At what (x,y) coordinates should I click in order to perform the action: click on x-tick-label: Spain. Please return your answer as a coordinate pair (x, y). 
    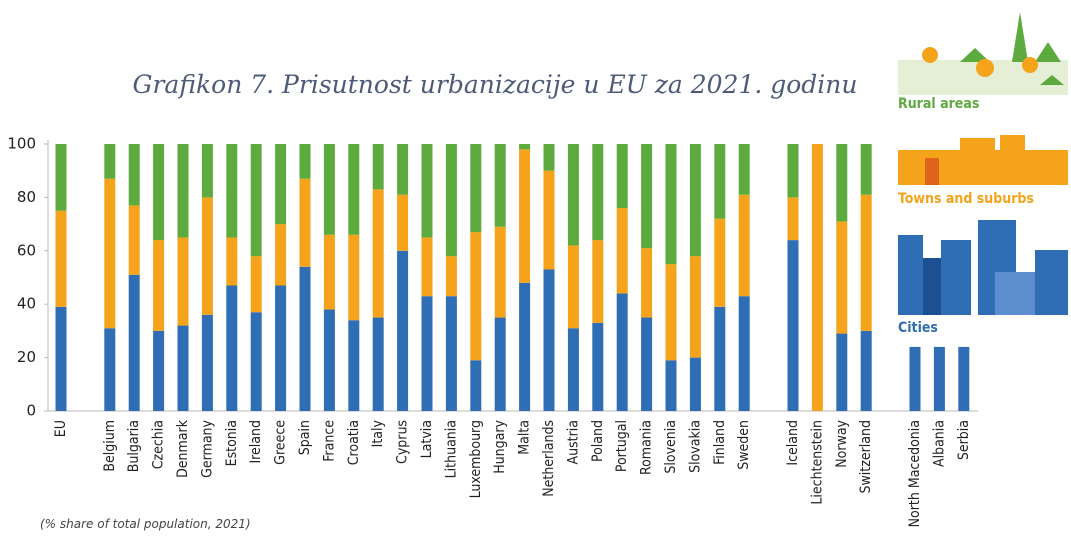
    Looking at the image, I should click on (305, 437).